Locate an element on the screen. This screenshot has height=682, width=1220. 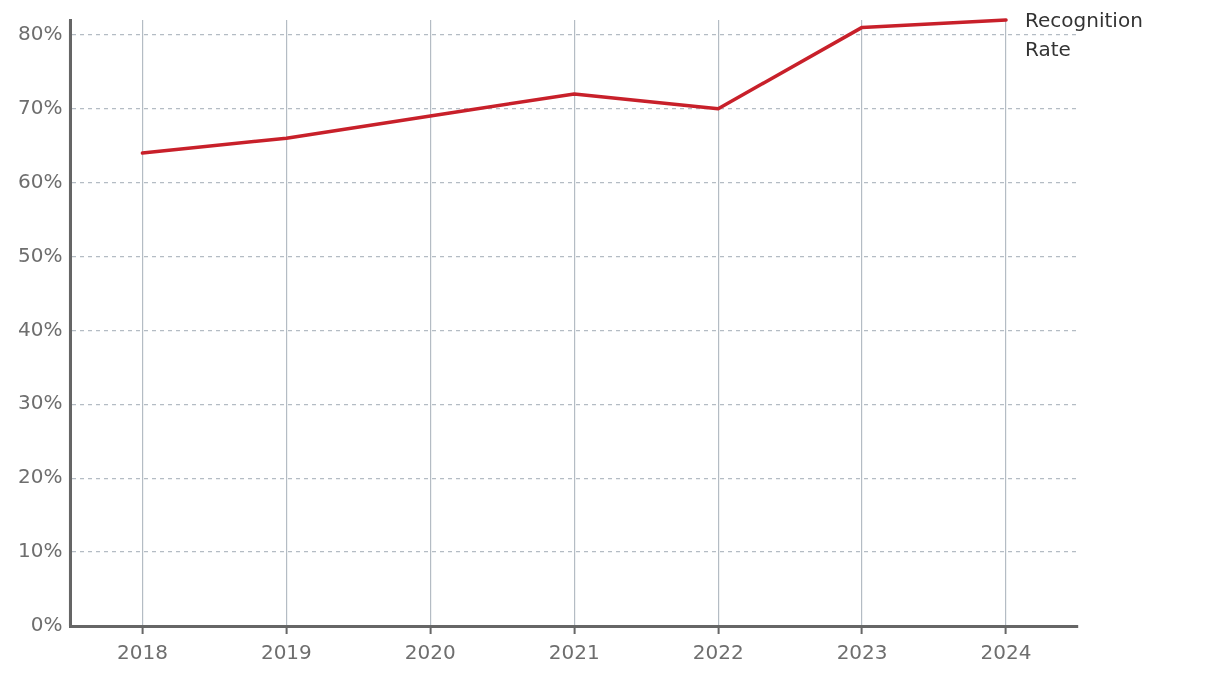
series-label: Recognition Rate is located at coordinates (1084, 35).